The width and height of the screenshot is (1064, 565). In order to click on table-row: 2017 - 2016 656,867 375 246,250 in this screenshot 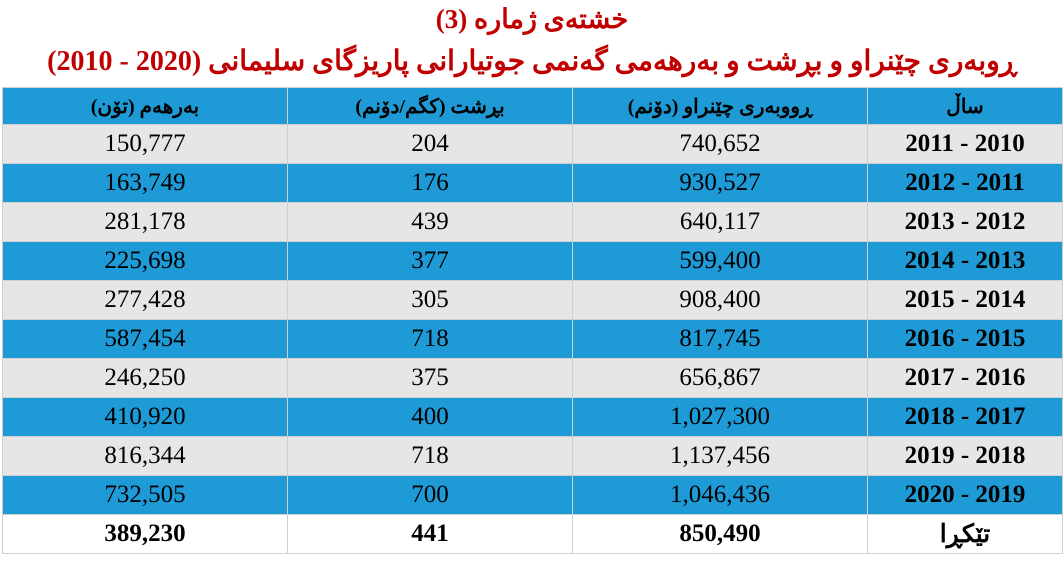, I will do `click(532, 378)`.